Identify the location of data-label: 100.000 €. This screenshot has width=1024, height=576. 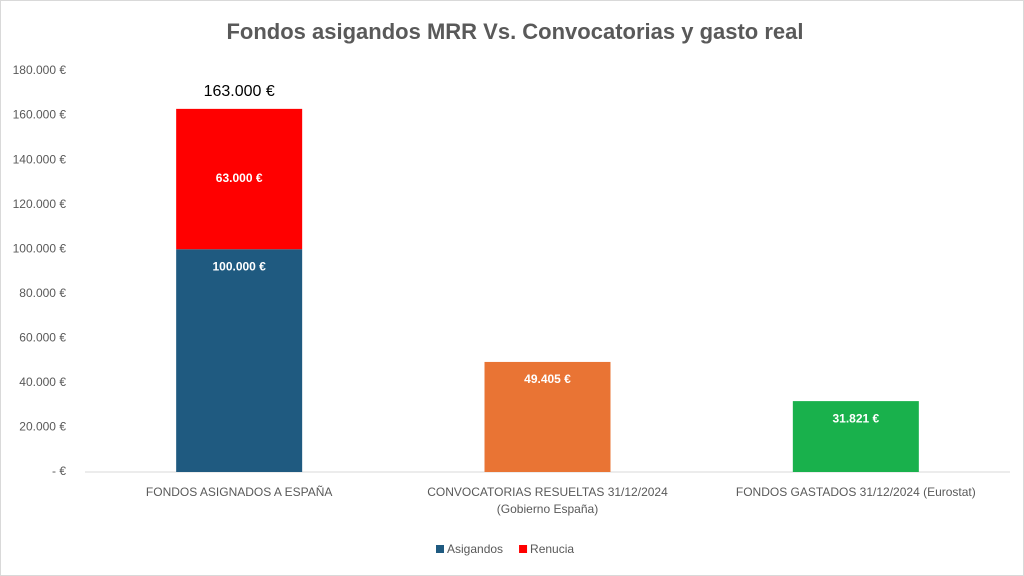
(239, 266).